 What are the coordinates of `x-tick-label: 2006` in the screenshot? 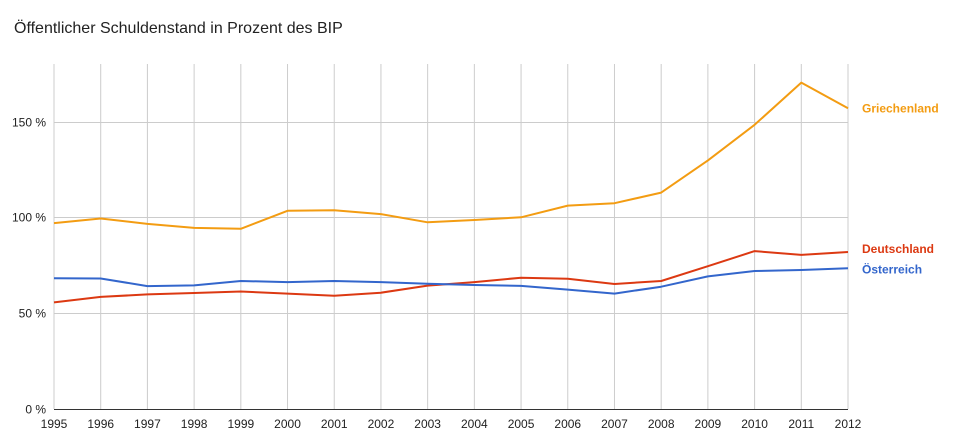 It's located at (567, 424).